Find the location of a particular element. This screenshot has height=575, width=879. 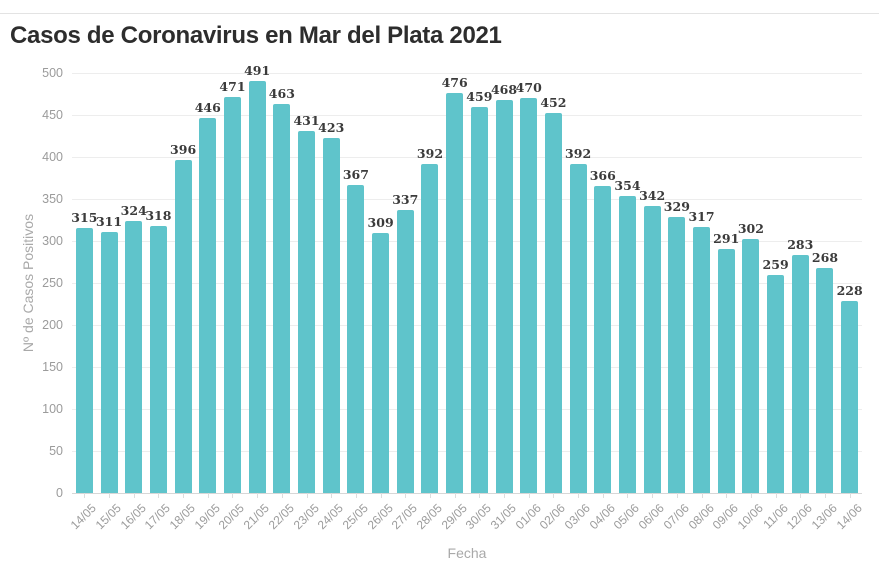

x-tick-label: 15/05 is located at coordinates (108, 517).